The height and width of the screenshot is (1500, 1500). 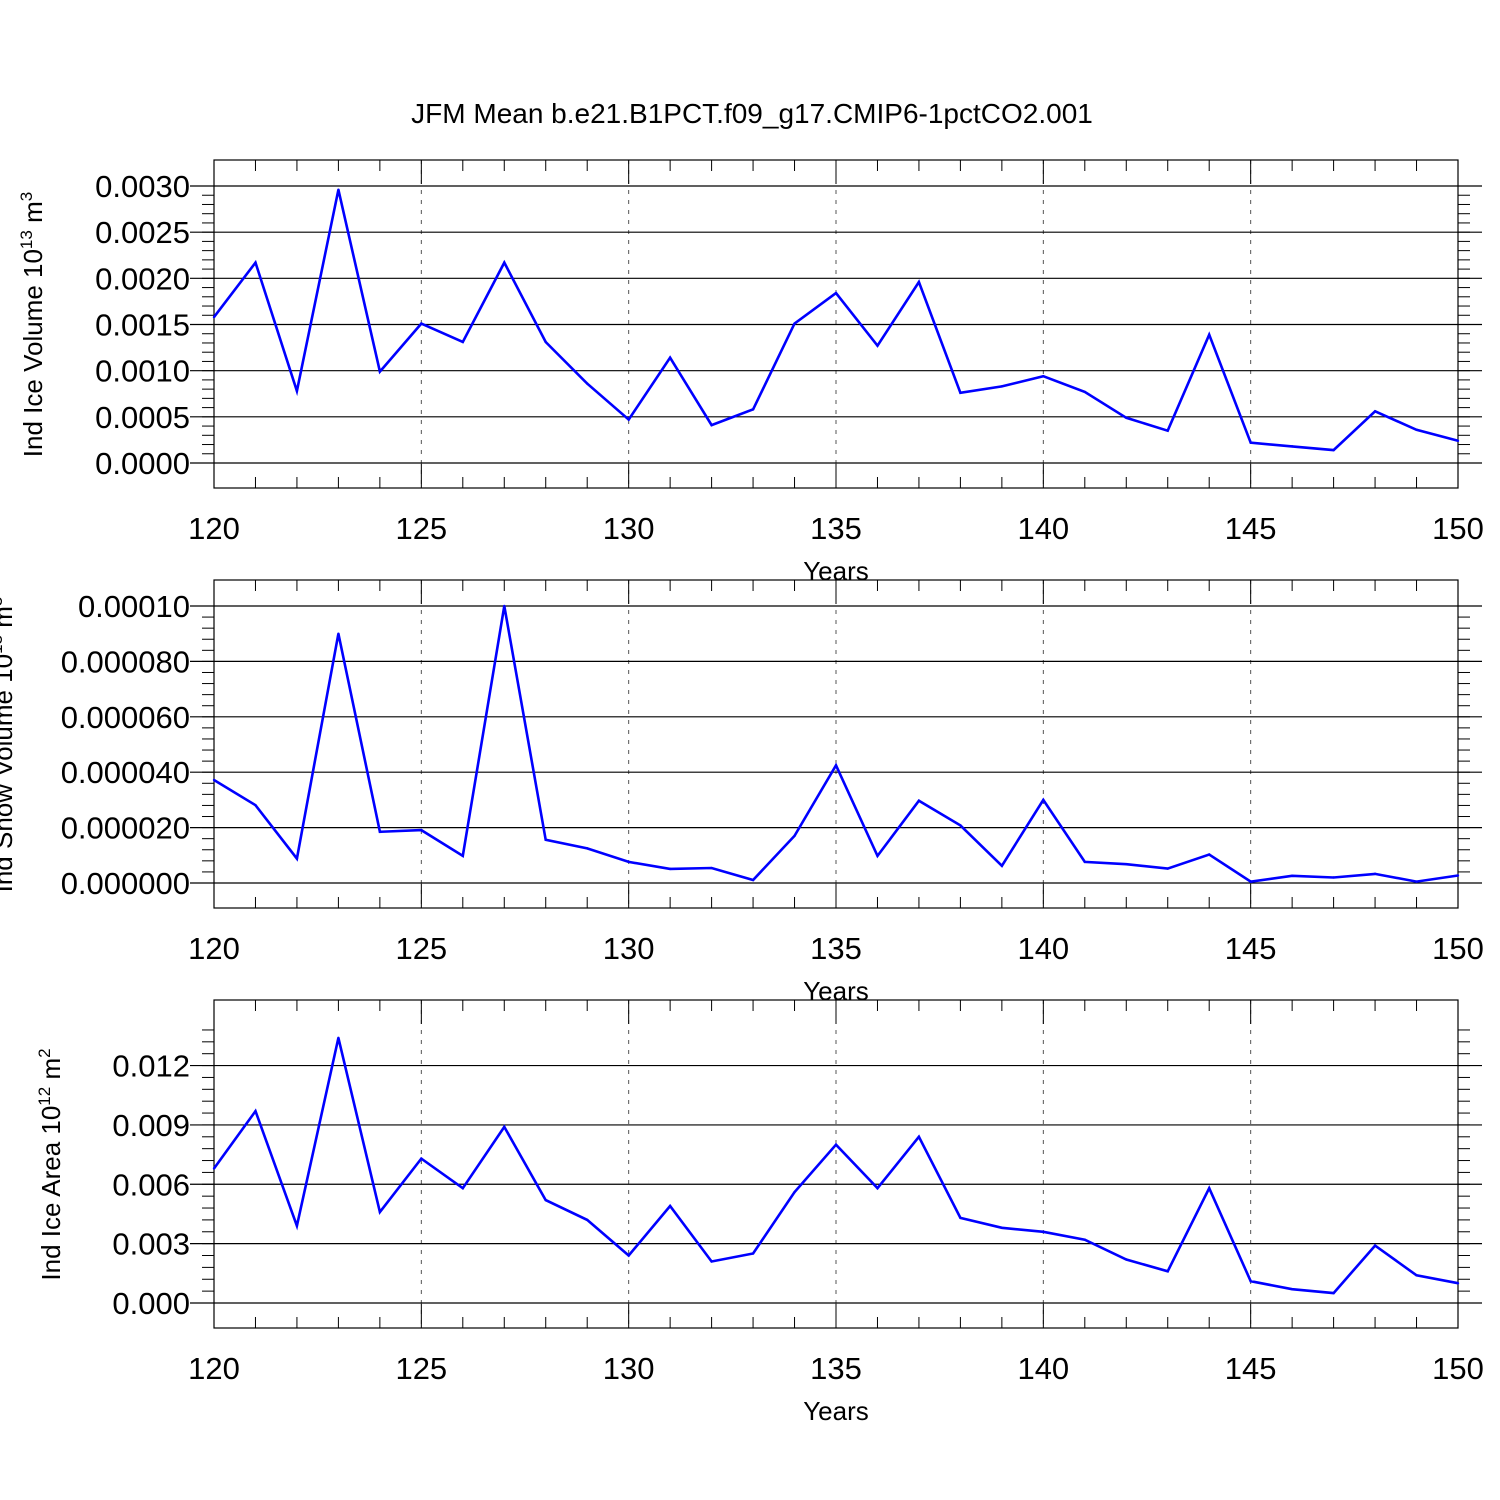 What do you see at coordinates (151, 1244) in the screenshot?
I see `y-tick-label: 0.003` at bounding box center [151, 1244].